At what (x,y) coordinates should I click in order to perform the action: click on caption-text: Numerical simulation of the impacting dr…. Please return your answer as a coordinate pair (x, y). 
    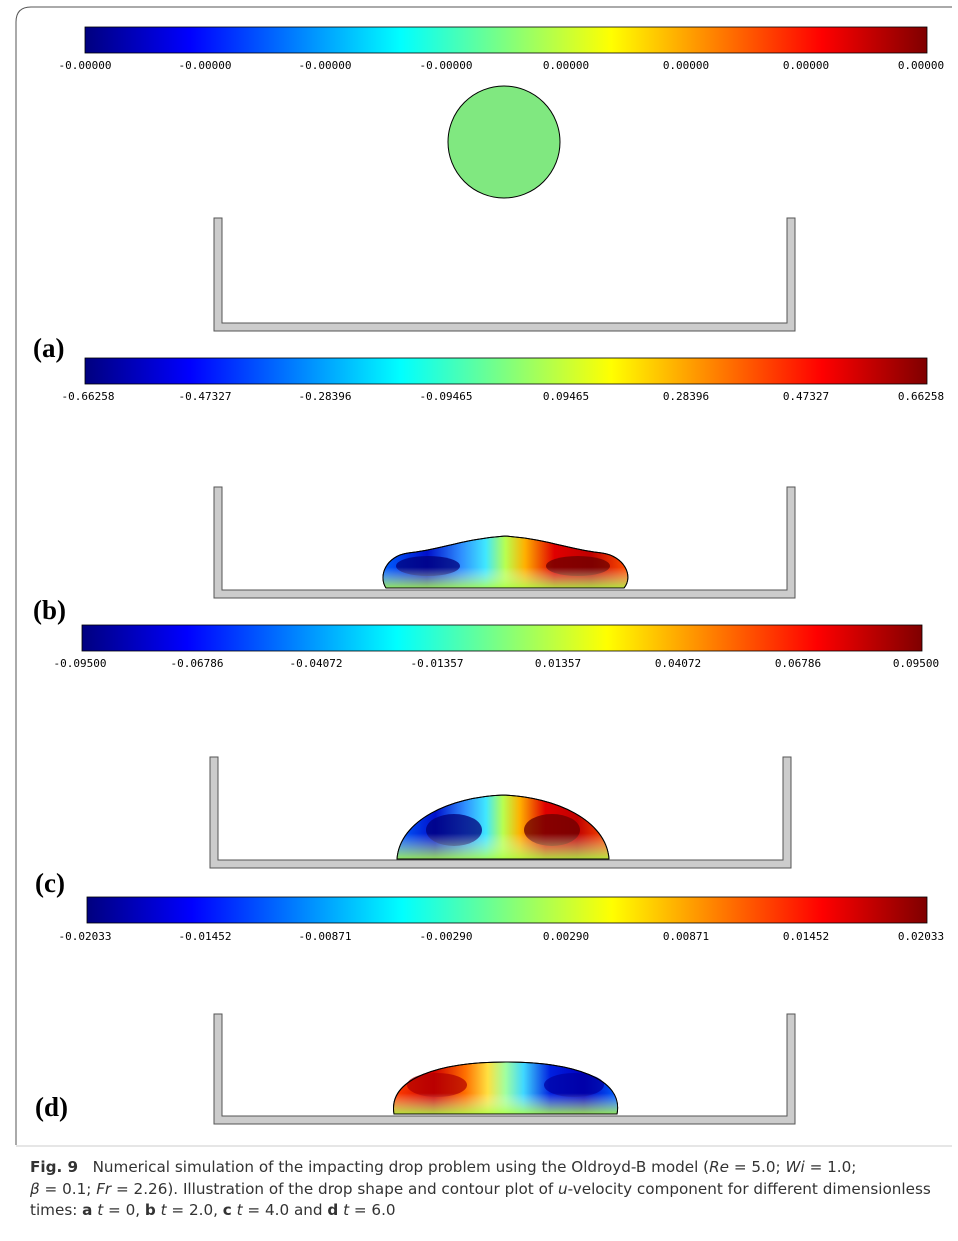
    Looking at the image, I should click on (401, 1167).